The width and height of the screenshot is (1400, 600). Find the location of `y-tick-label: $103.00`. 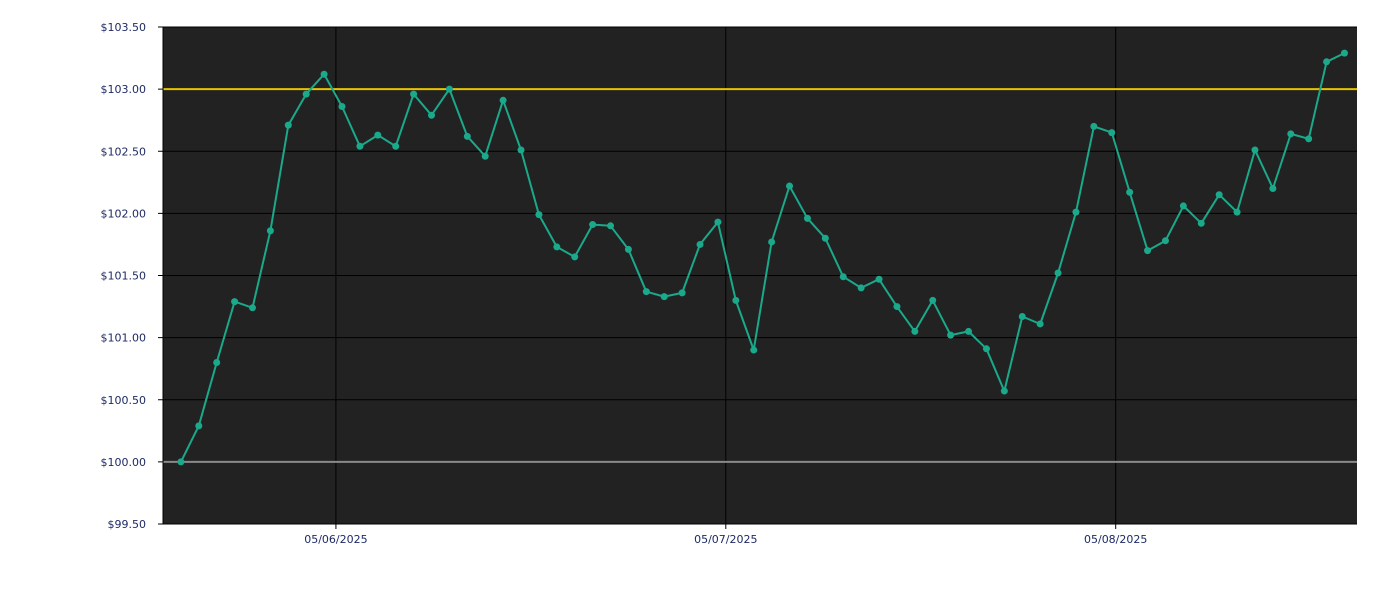

y-tick-label: $103.00 is located at coordinates (124, 89).